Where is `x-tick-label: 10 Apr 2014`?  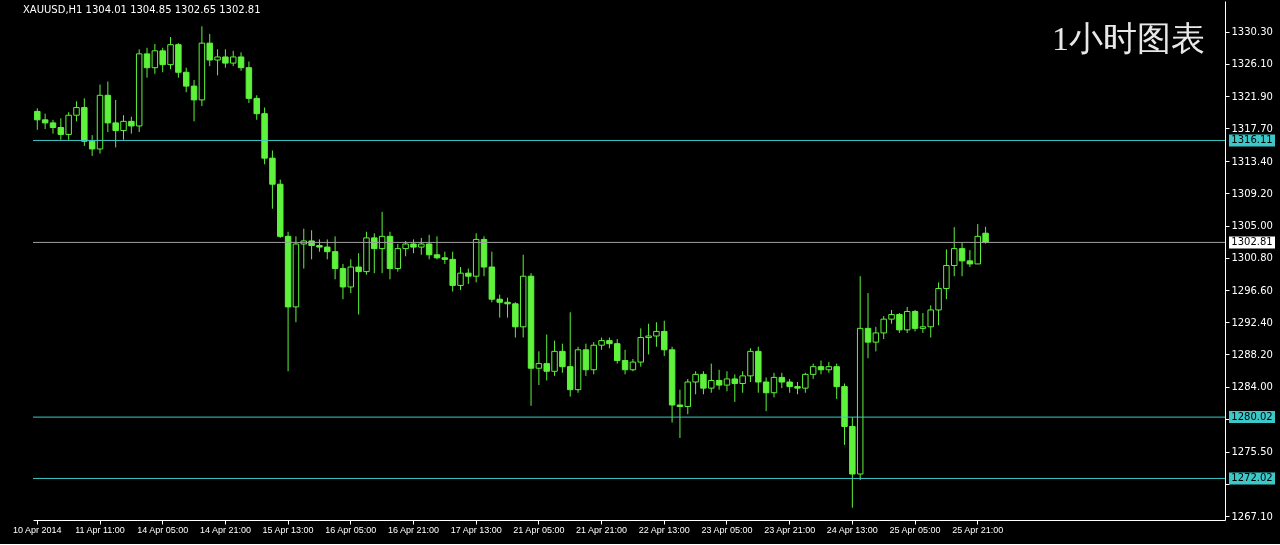 x-tick-label: 10 Apr 2014 is located at coordinates (37, 529).